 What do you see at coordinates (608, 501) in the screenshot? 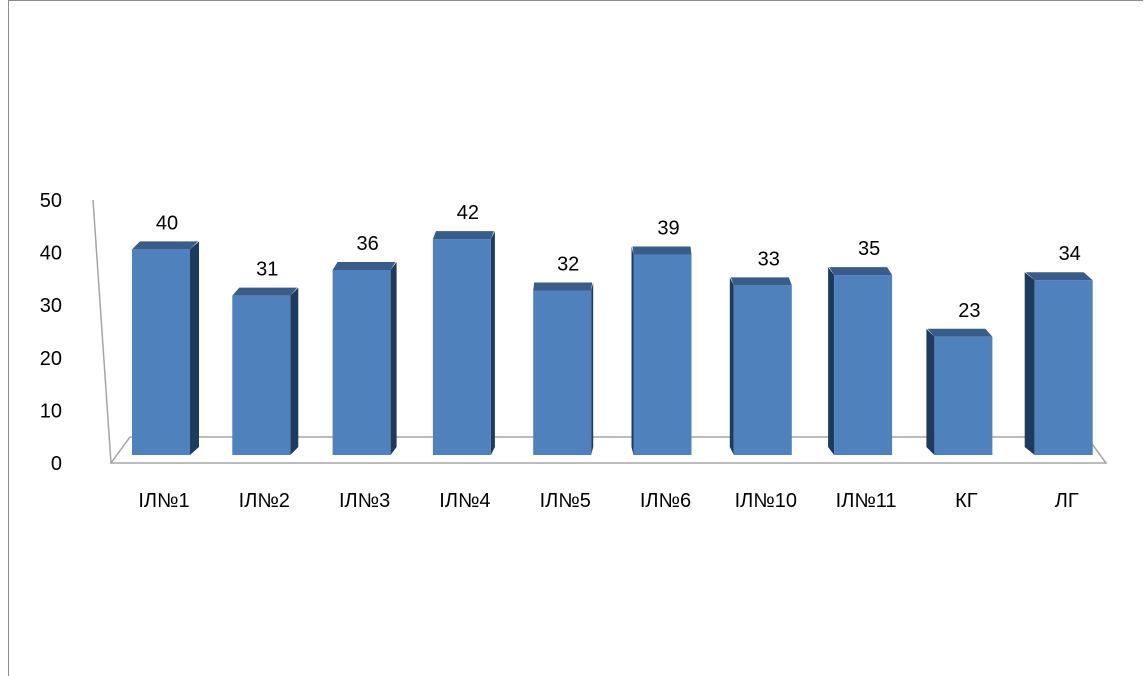
I see `x-axis-labels: ІЛ№1 ІЛ№2 ІЛ№3 ІЛ№4 ІЛ№5 ІЛ№6 ІЛ№10 ІЛ№11 КГ ЛГ` at bounding box center [608, 501].